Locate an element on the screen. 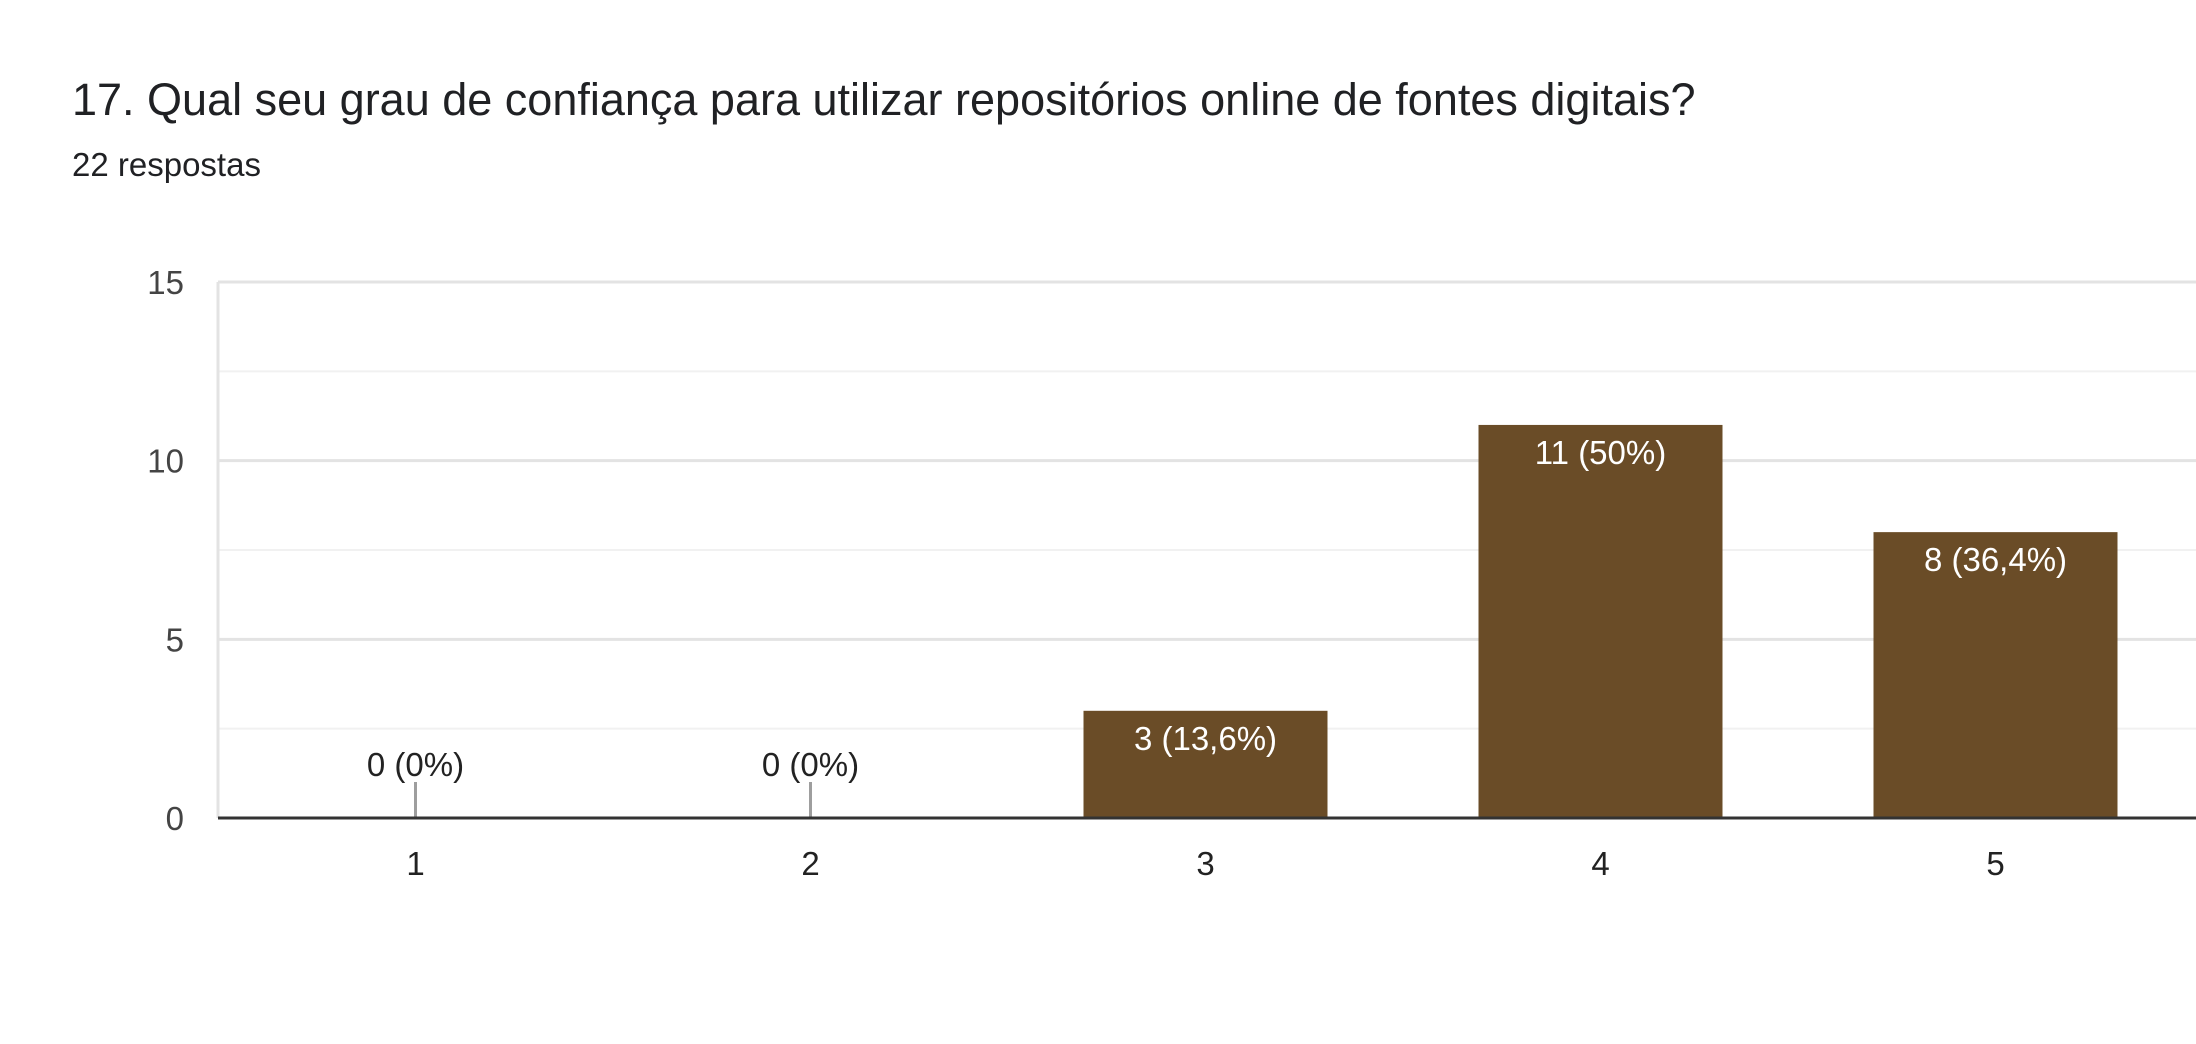 The width and height of the screenshot is (2196, 1044). y-axis-ticks: 0 5 10 15 is located at coordinates (165, 550).